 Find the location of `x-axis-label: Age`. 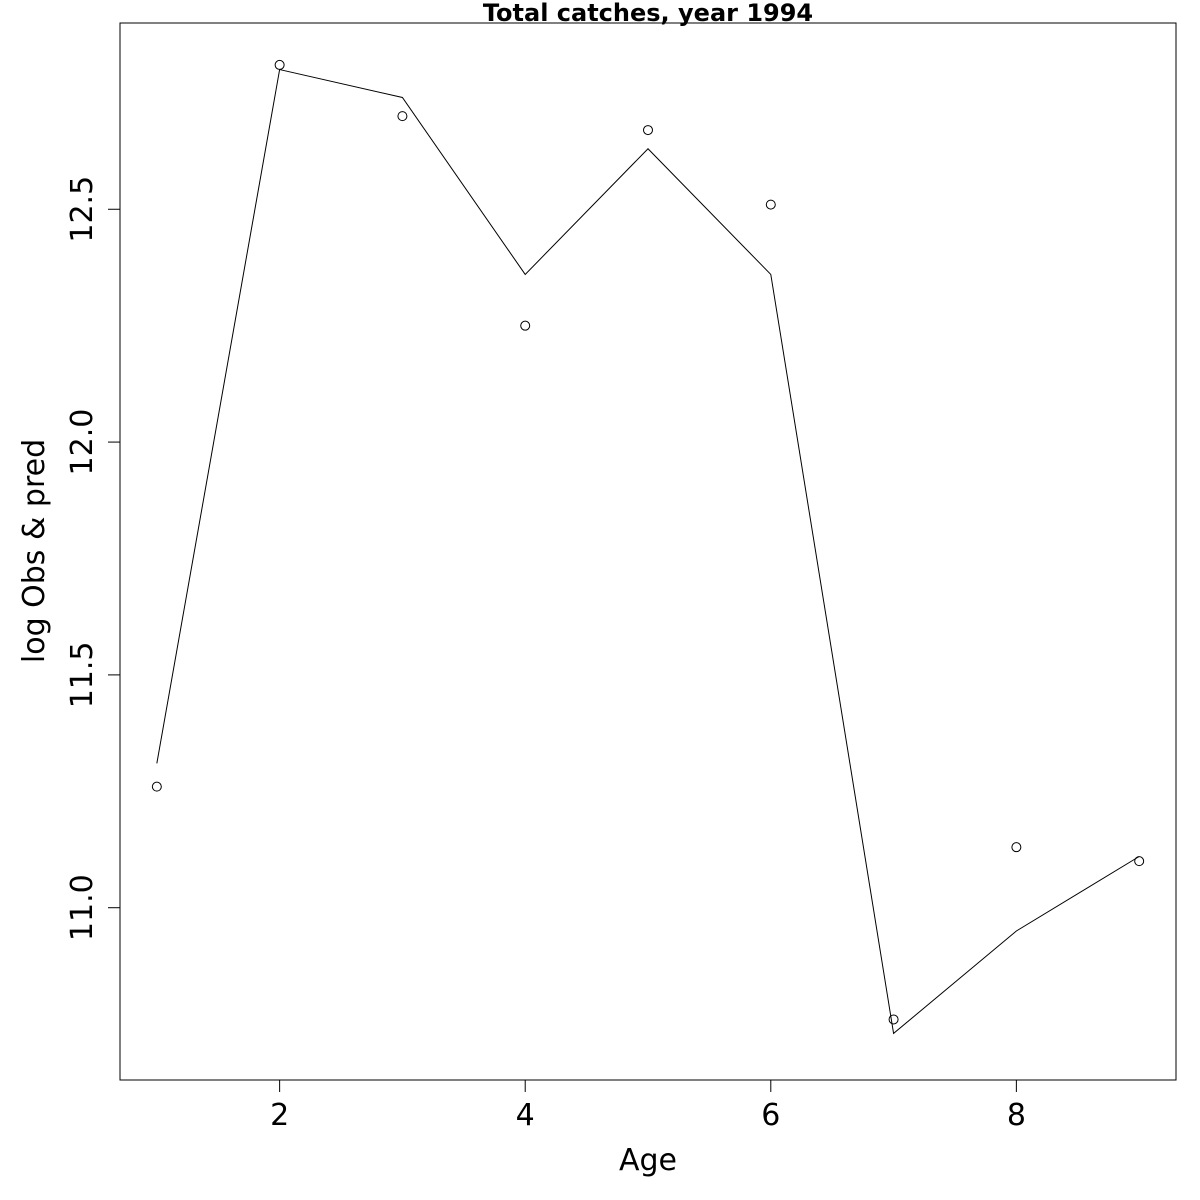

x-axis-label: Age is located at coordinates (648, 1160).